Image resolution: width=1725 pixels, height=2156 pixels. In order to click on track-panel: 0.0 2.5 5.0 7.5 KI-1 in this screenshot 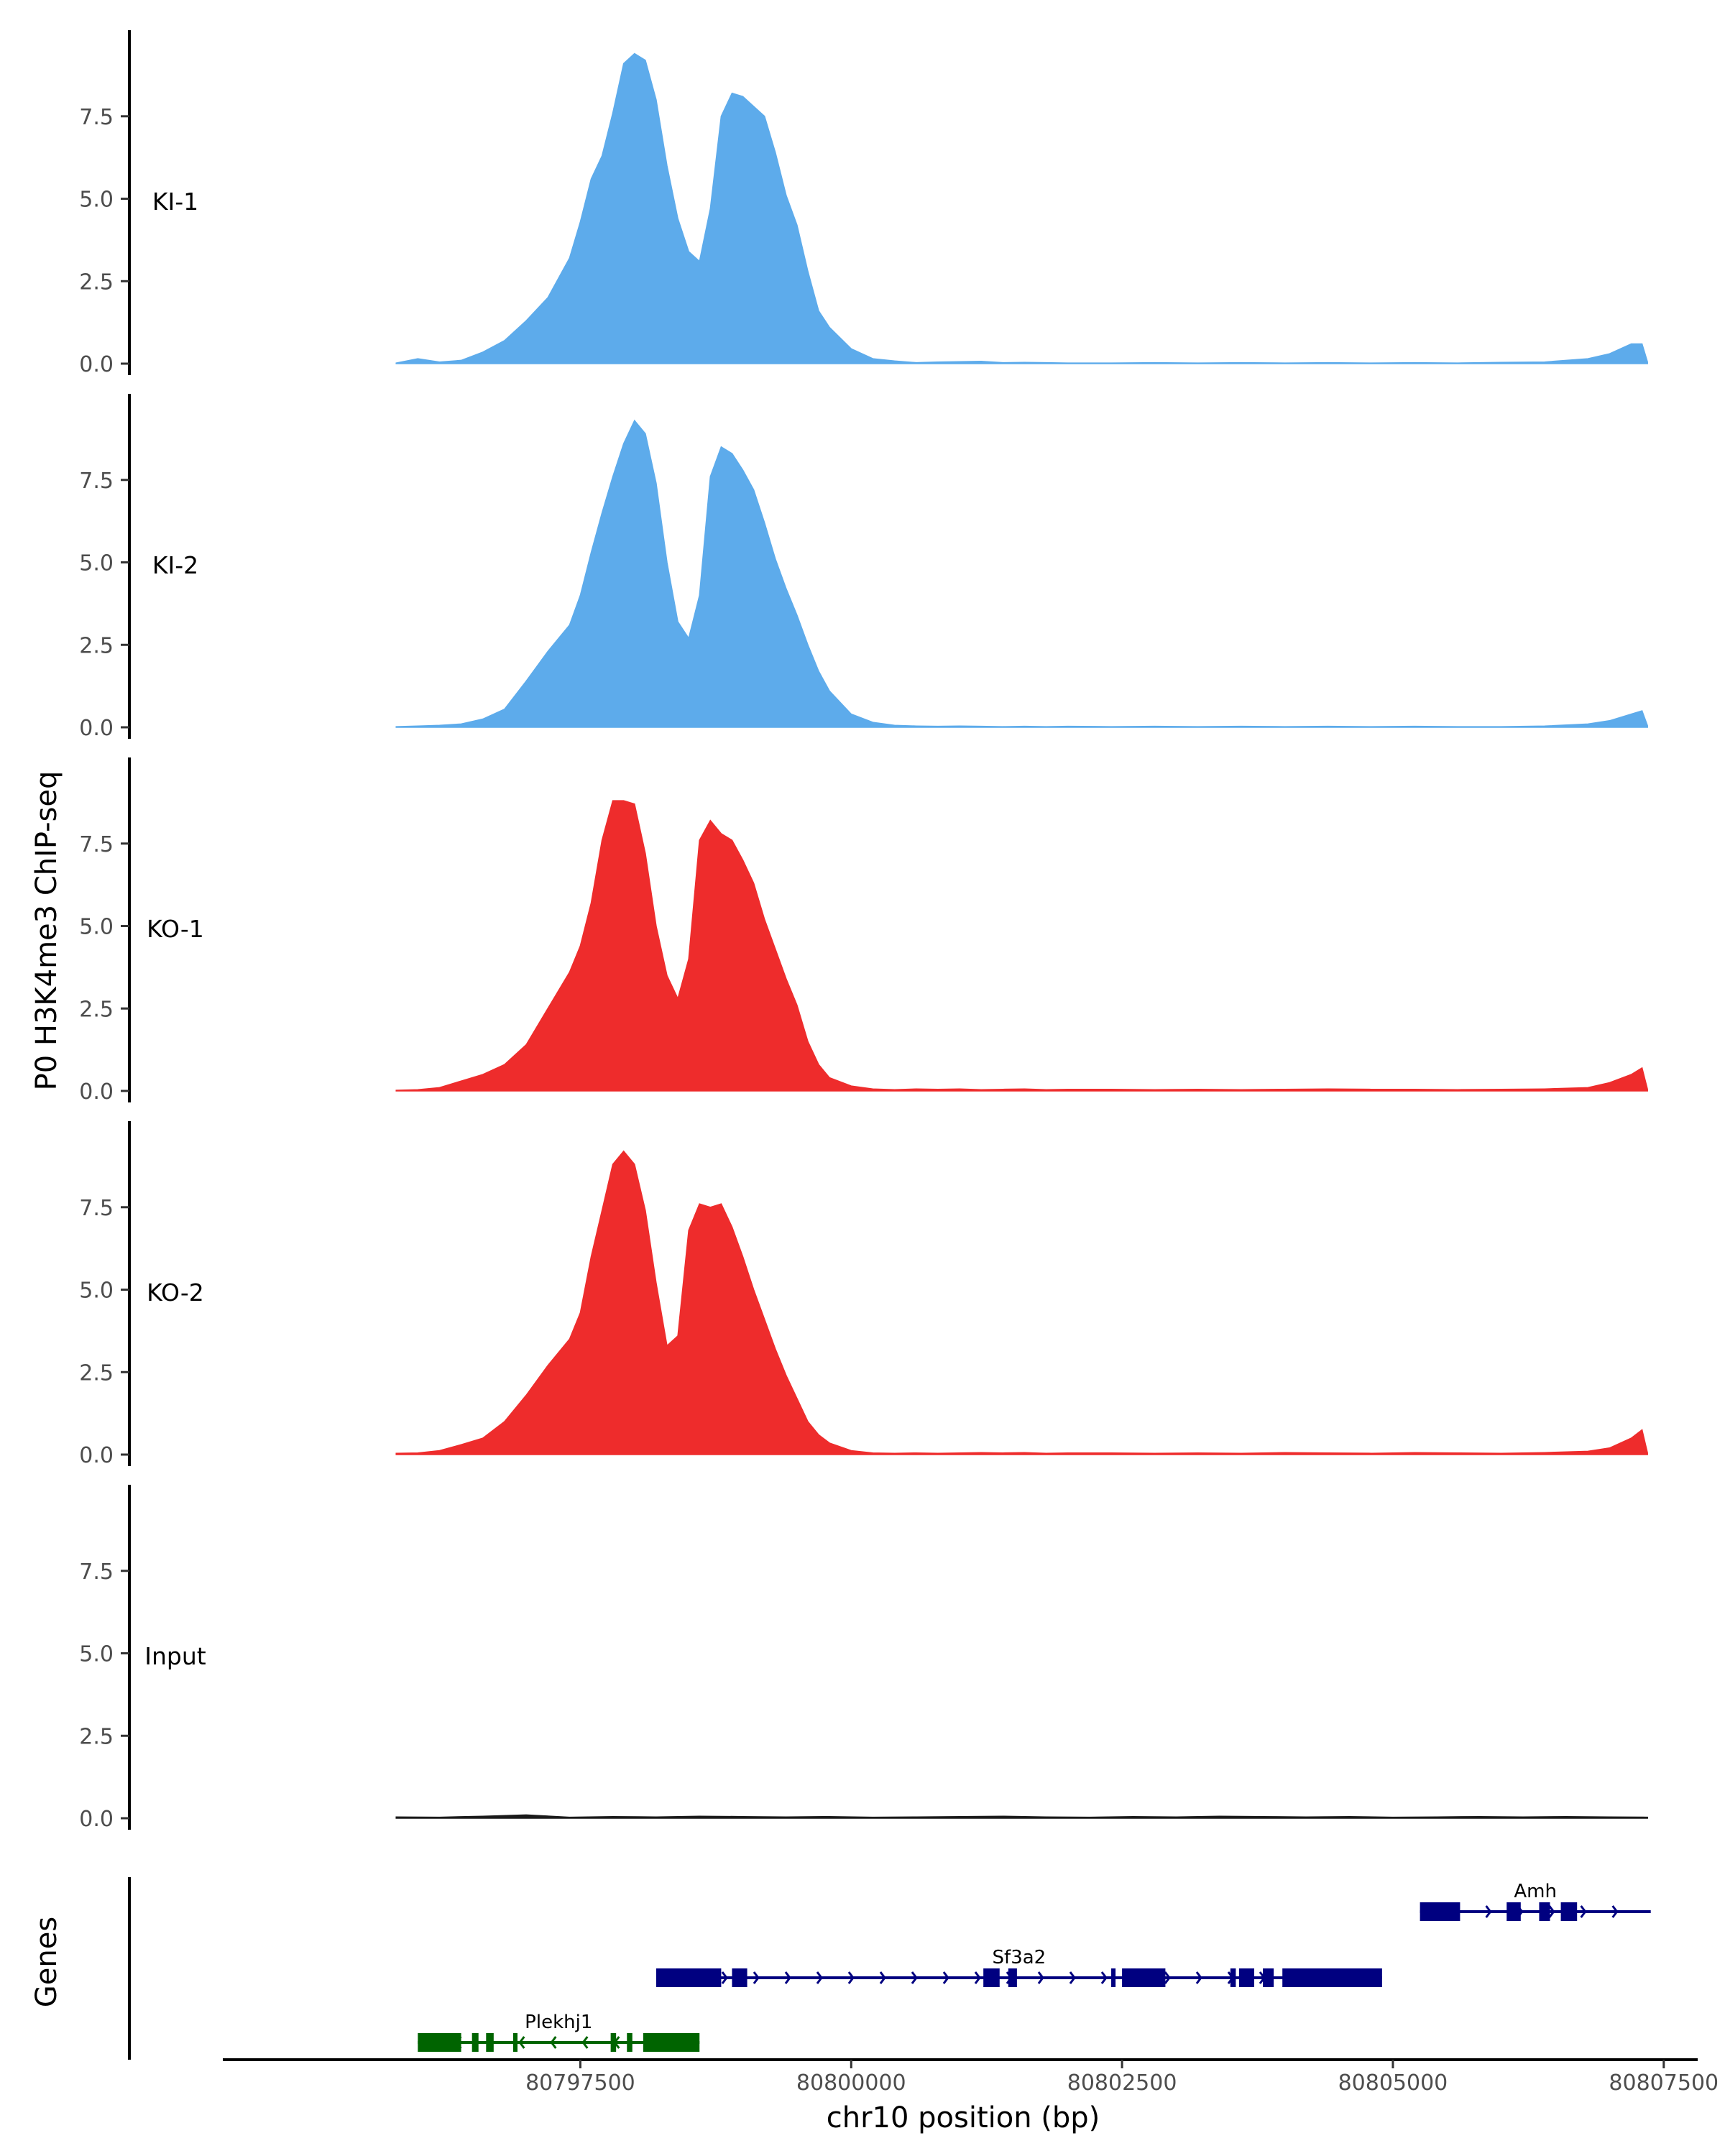, I will do `click(863, 204)`.